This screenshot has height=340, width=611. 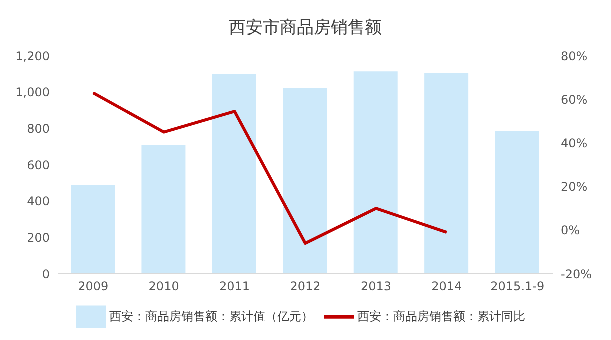 I want to click on x-tick-label: 2013, so click(x=376, y=287).